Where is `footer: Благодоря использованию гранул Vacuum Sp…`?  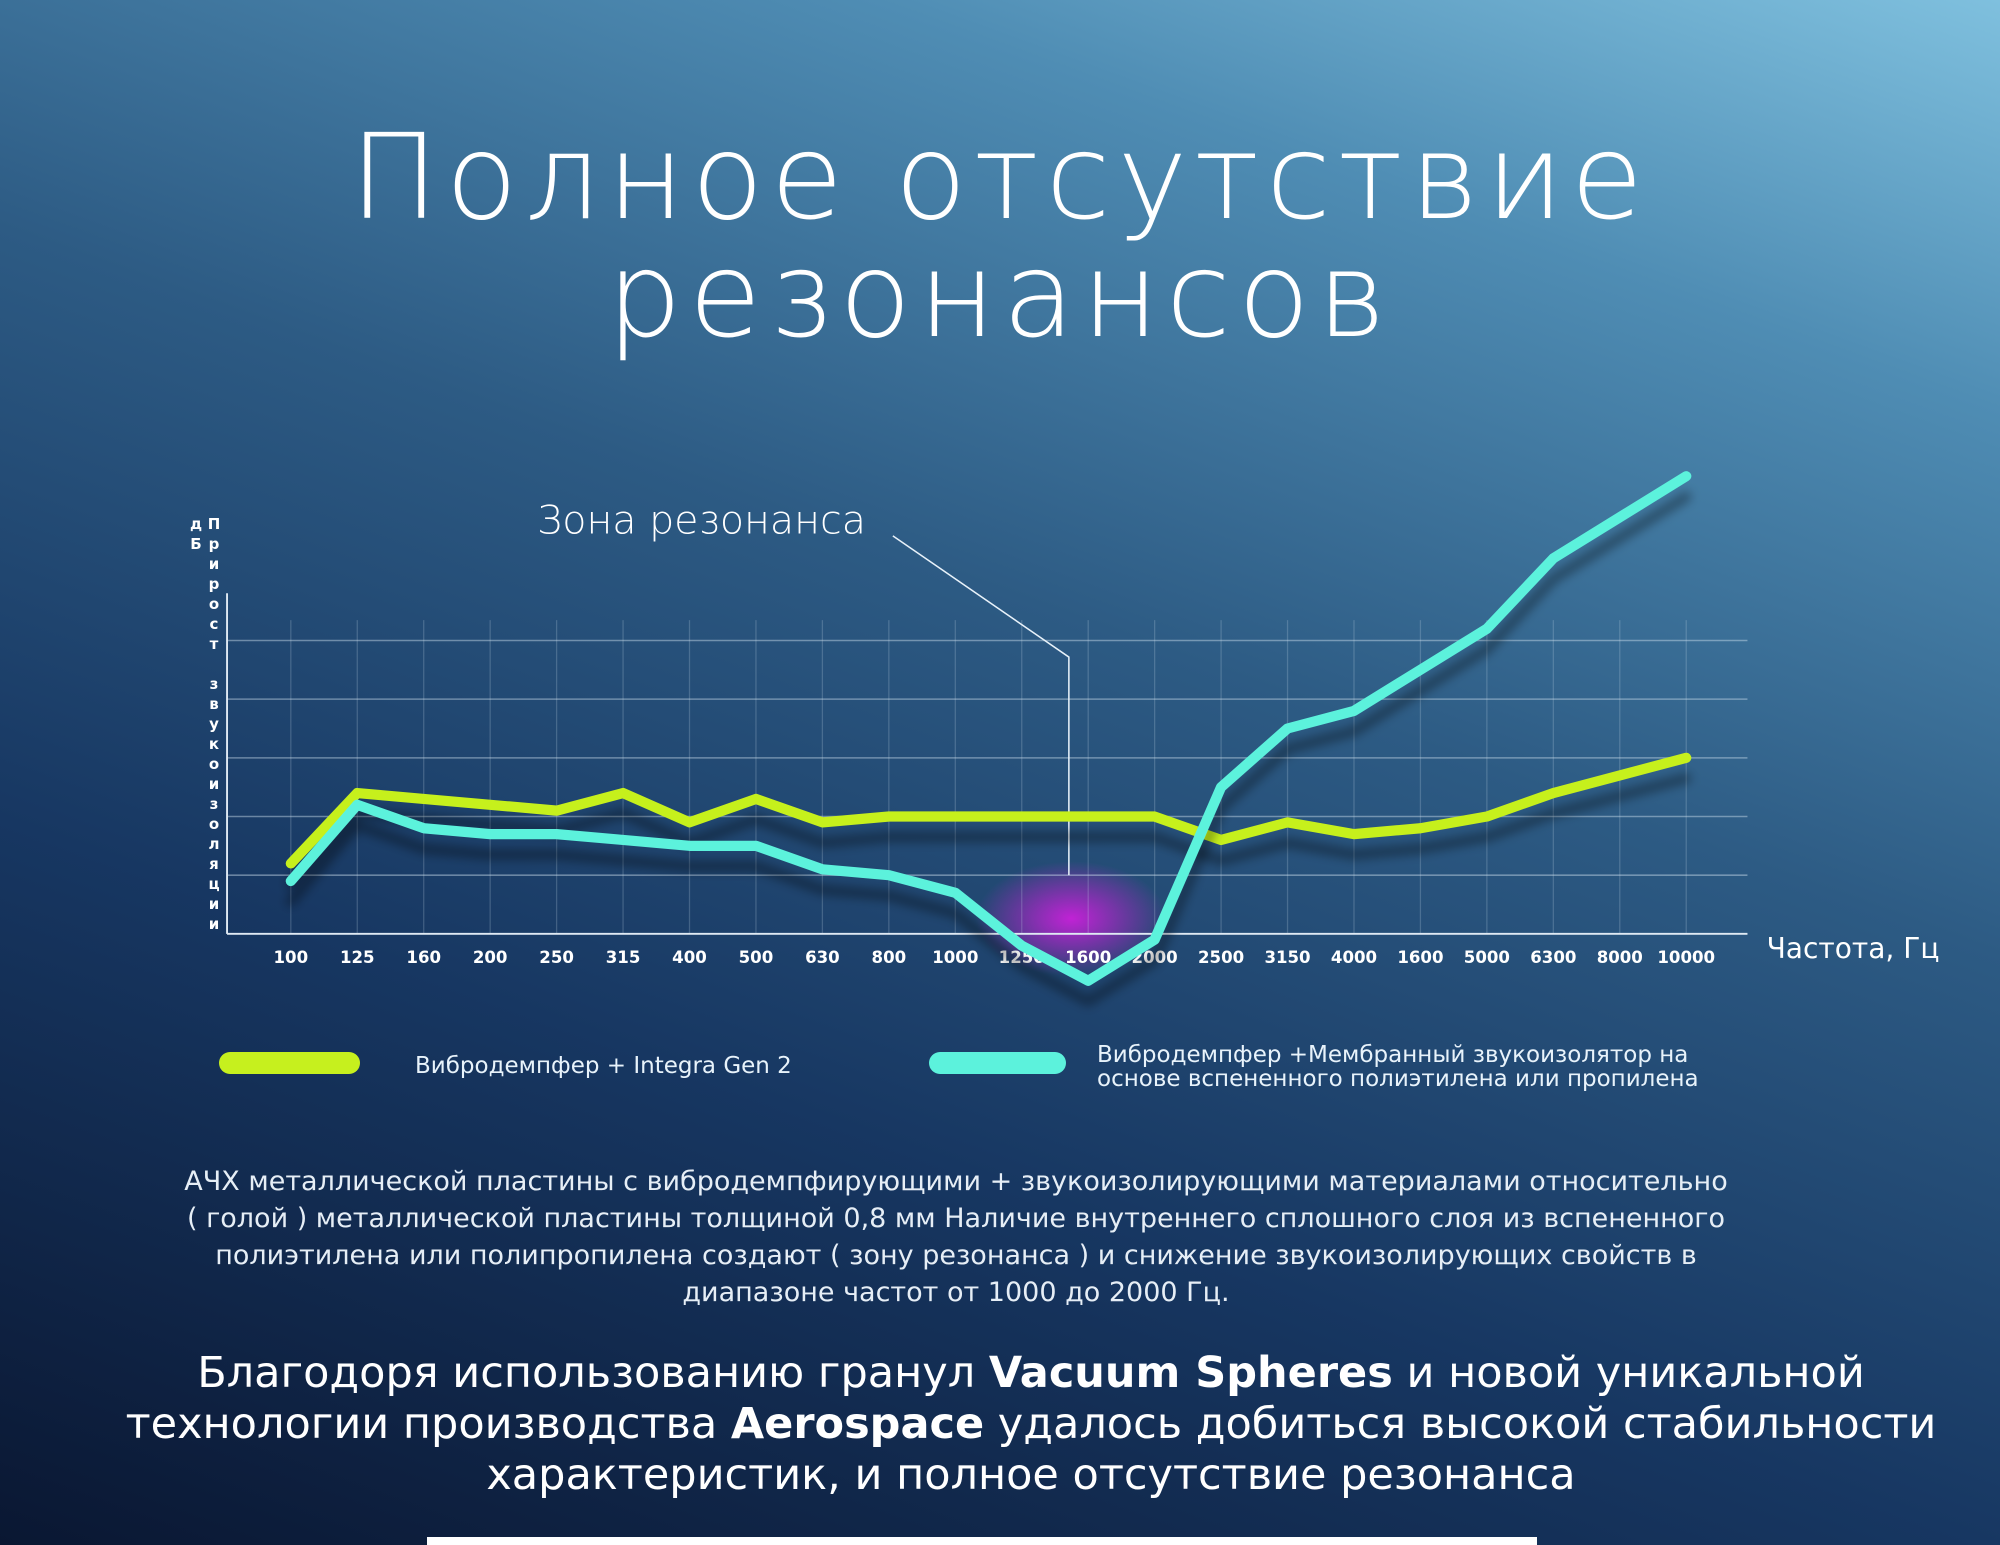
footer: Благодоря использованию гранул Vacuum Sp… is located at coordinates (1031, 1424).